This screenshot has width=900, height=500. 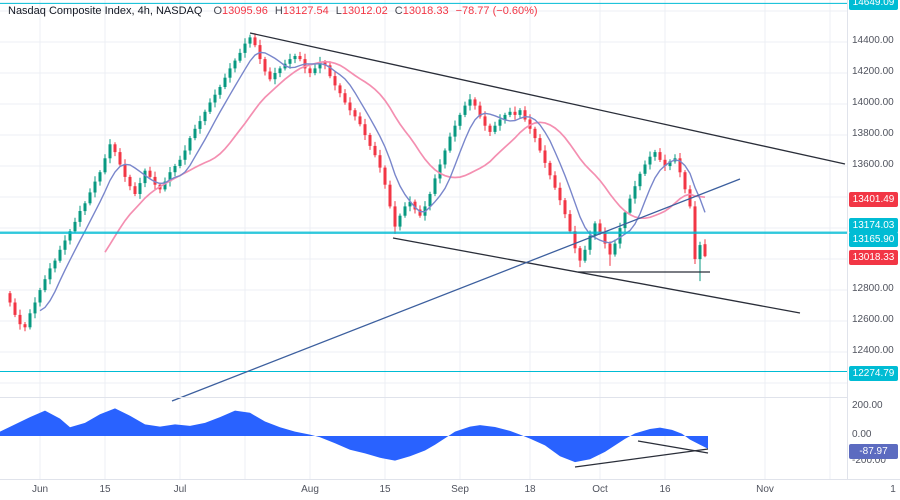 What do you see at coordinates (450, 489) in the screenshot?
I see `time-axis: Jun 15 Jul Aug 15 Sep 18 Oct 16 Nov 1` at bounding box center [450, 489].